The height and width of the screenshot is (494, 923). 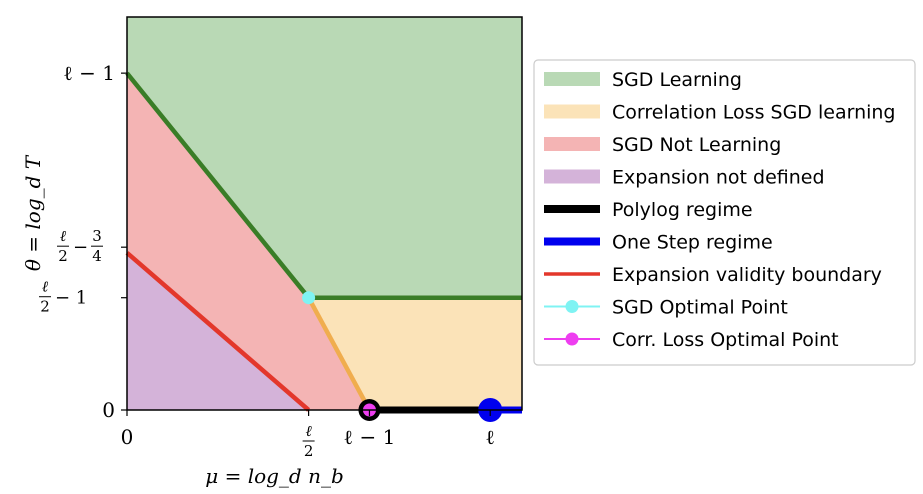 I want to click on legend-entry-correlation-loss-sgd-learning: Correlation Loss SGD learning, so click(x=720, y=113).